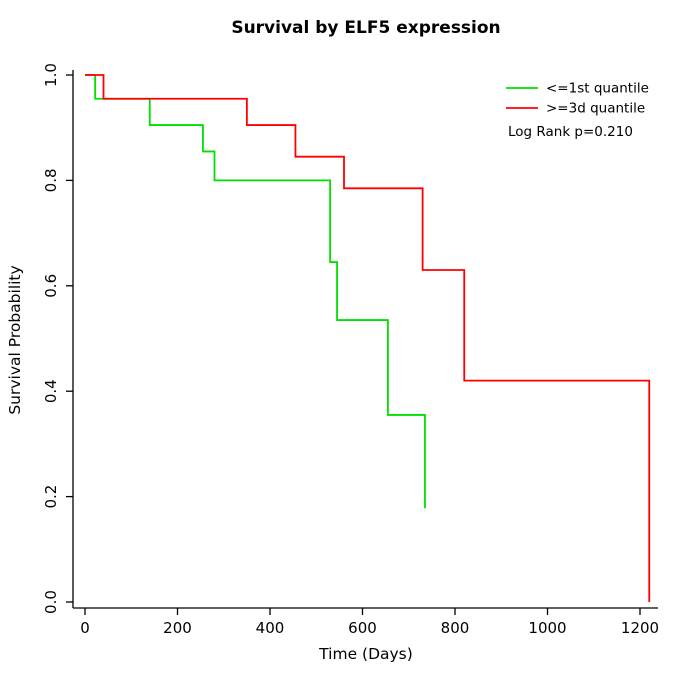  What do you see at coordinates (365, 28) in the screenshot?
I see `chart-title: Survival by ELF5 expression` at bounding box center [365, 28].